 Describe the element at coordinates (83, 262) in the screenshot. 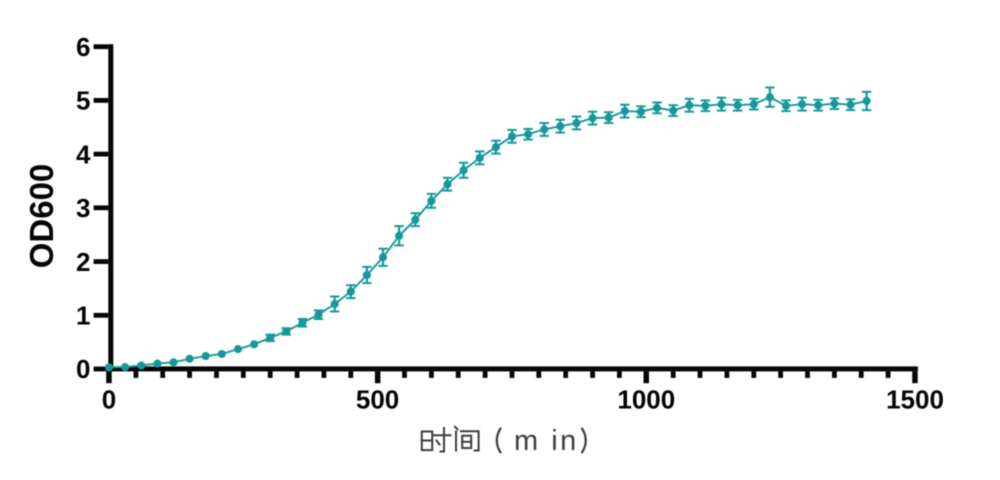

I see `svg-text: 2` at that location.